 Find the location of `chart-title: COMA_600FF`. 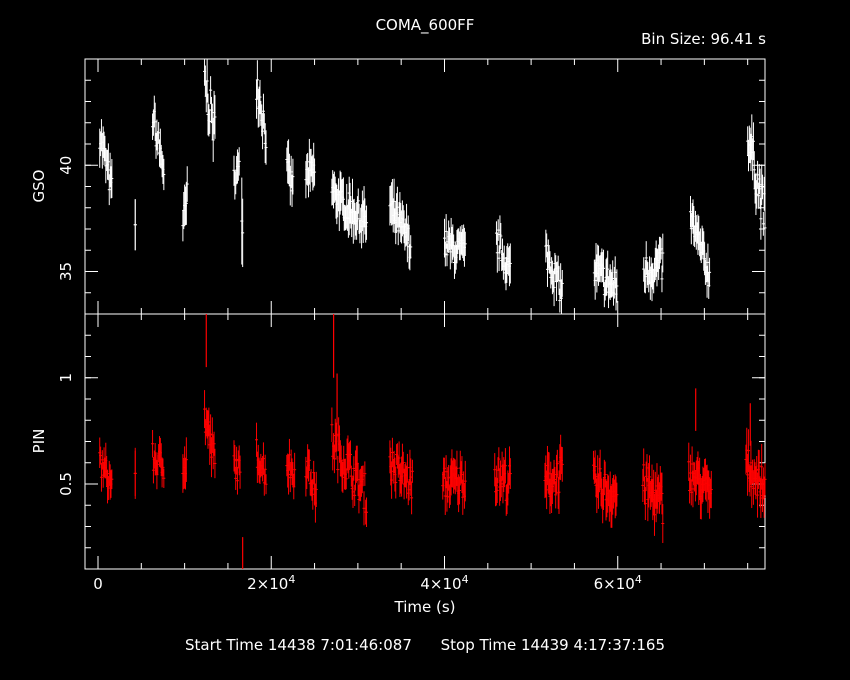

chart-title: COMA_600FF is located at coordinates (425, 25).